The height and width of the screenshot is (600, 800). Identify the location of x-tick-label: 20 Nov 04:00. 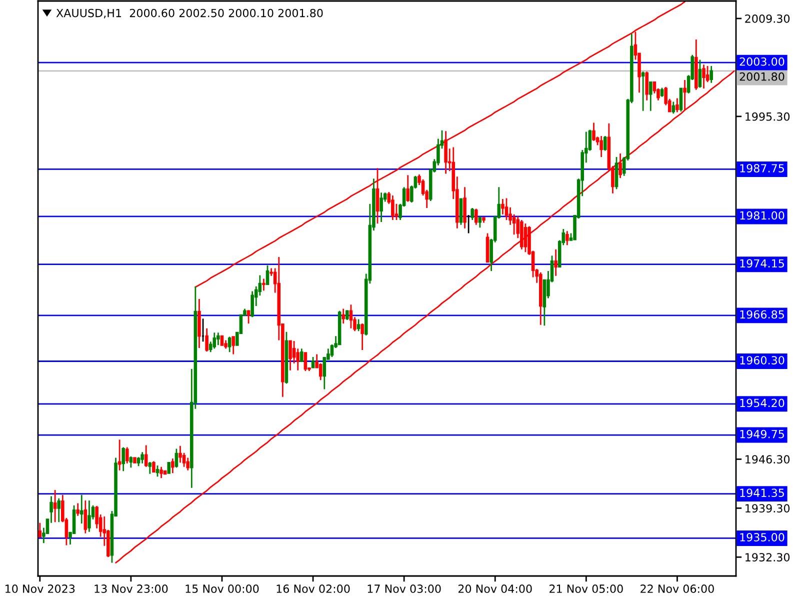
(495, 588).